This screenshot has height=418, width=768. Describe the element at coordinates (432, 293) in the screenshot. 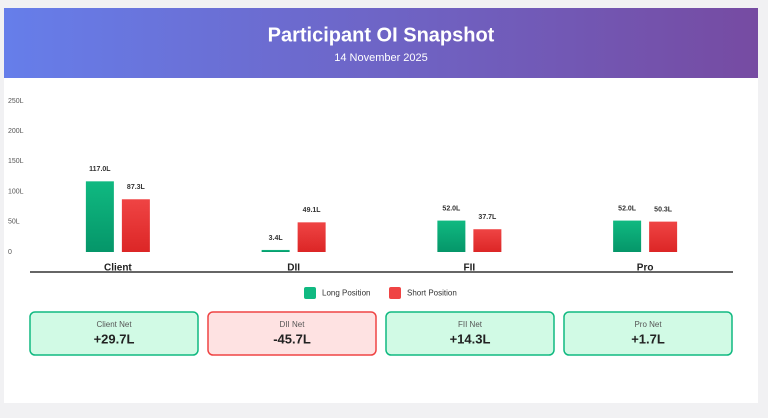

I see `legend-label: Short Position` at that location.